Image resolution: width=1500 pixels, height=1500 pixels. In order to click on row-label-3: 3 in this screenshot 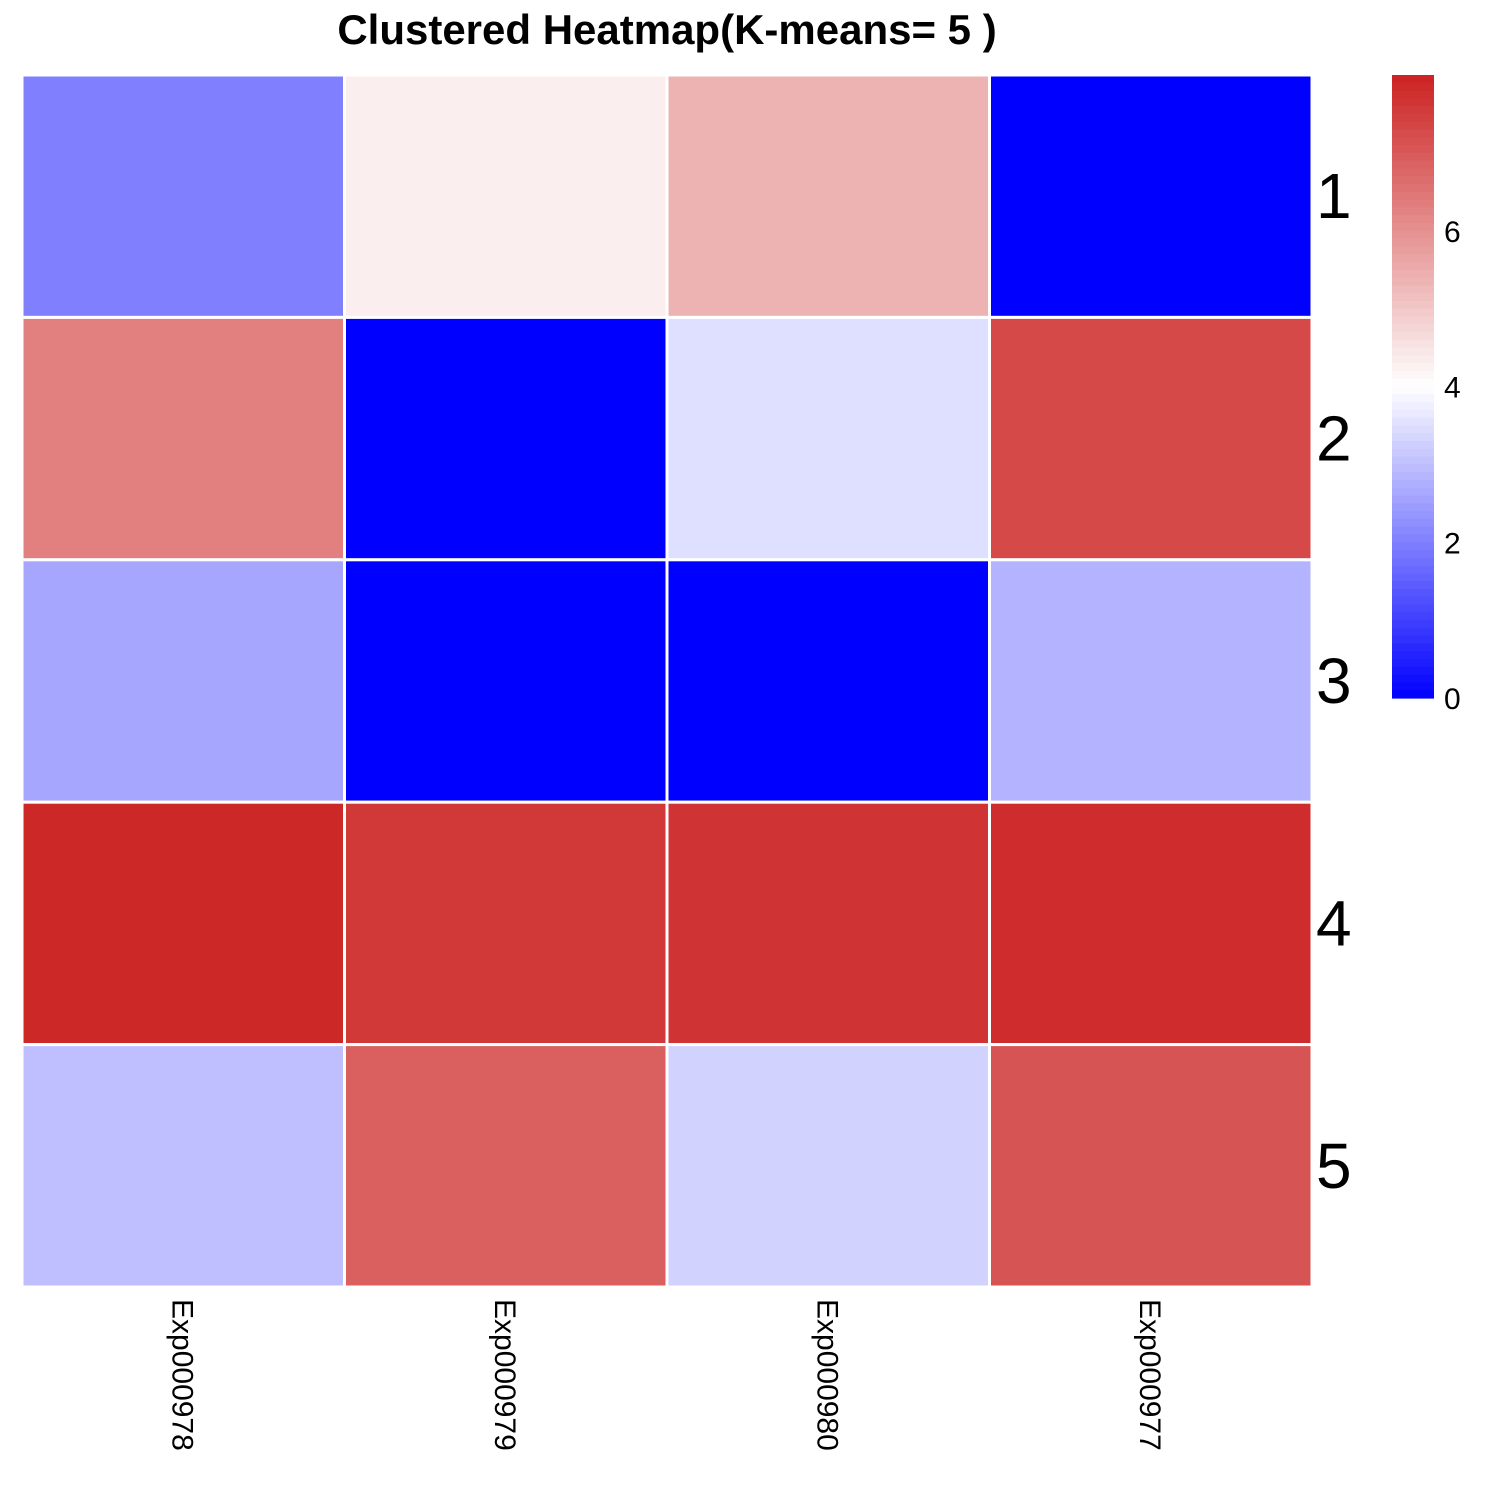, I will do `click(1334, 681)`.